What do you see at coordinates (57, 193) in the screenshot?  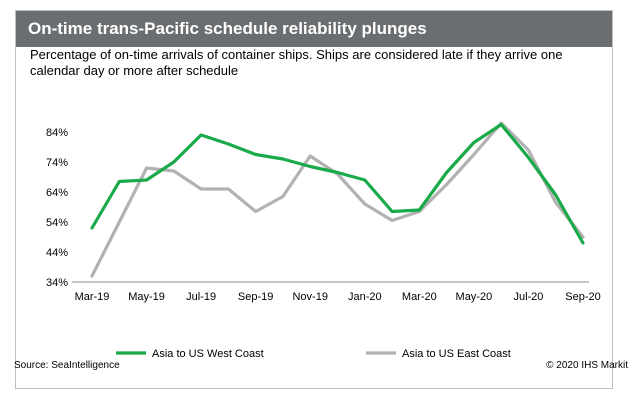 I see `y-tick-label: 64%` at bounding box center [57, 193].